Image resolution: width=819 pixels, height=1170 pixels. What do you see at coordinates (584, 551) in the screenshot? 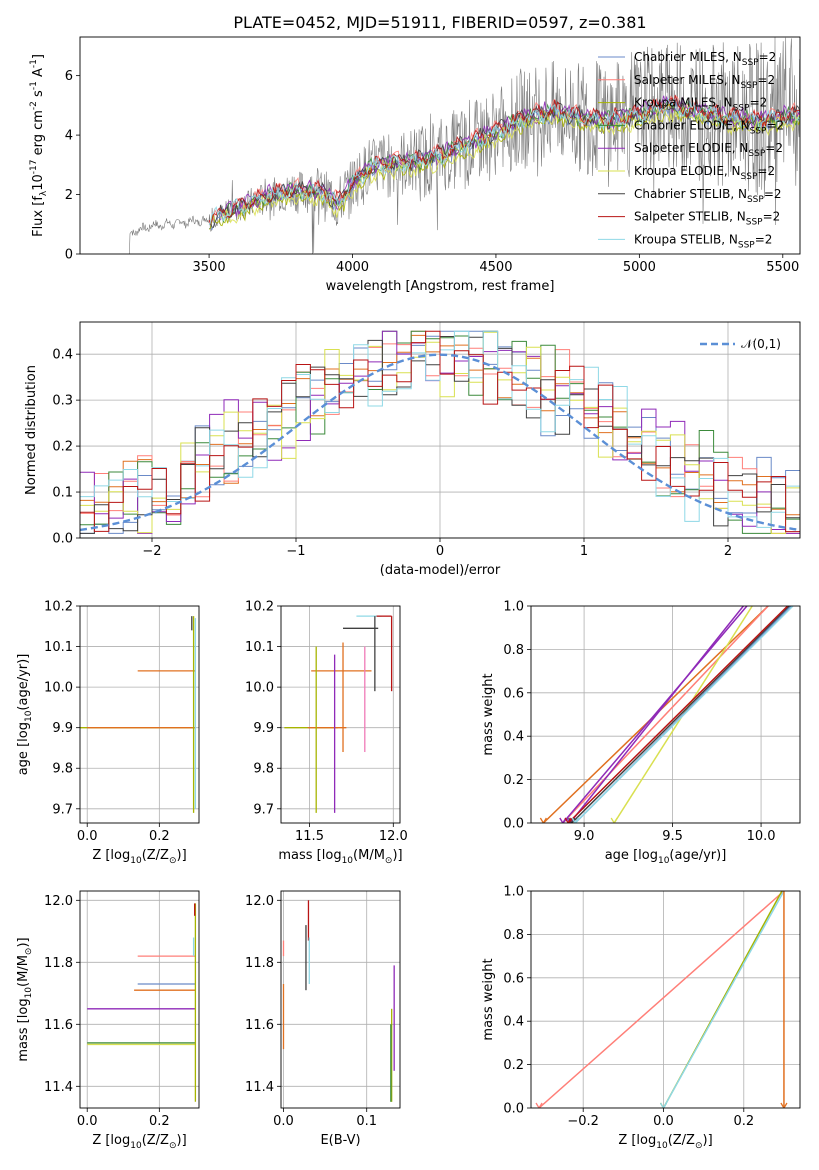
I see `x-tick-label: 1` at bounding box center [584, 551].